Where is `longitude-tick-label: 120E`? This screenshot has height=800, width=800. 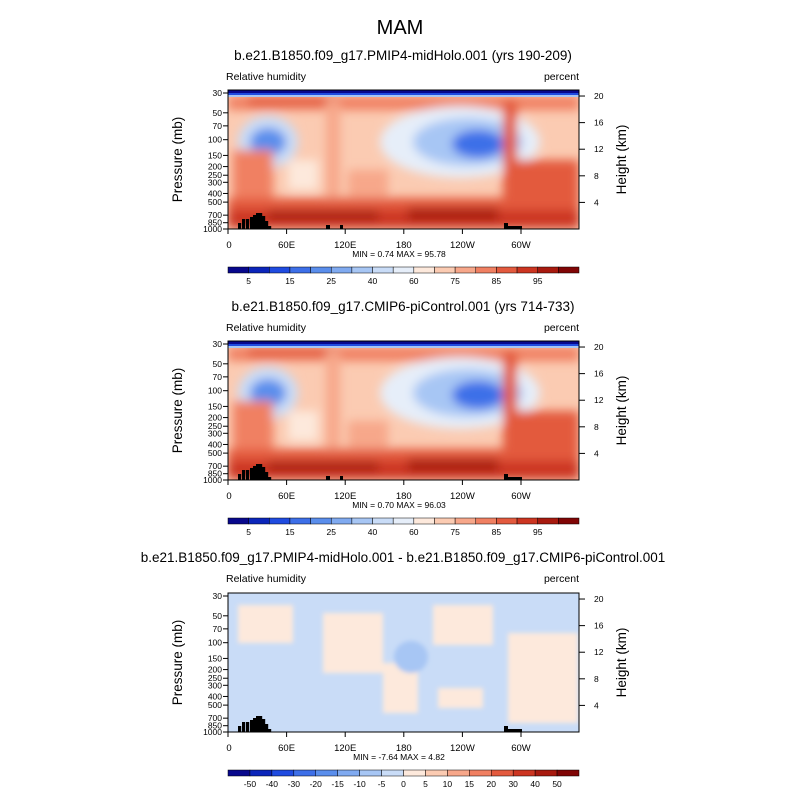
longitude-tick-label: 120E is located at coordinates (345, 748).